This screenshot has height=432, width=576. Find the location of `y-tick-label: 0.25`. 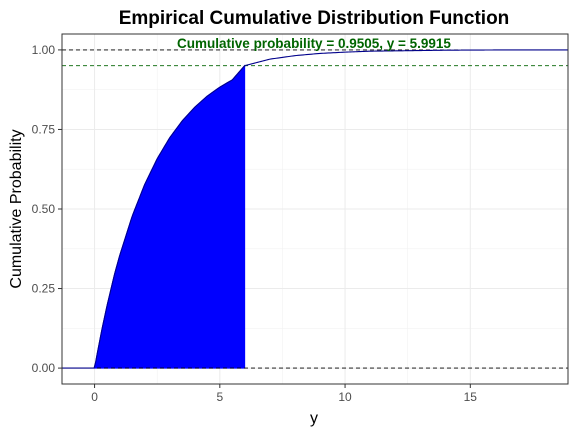

y-tick-label: 0.25 is located at coordinates (44, 289).